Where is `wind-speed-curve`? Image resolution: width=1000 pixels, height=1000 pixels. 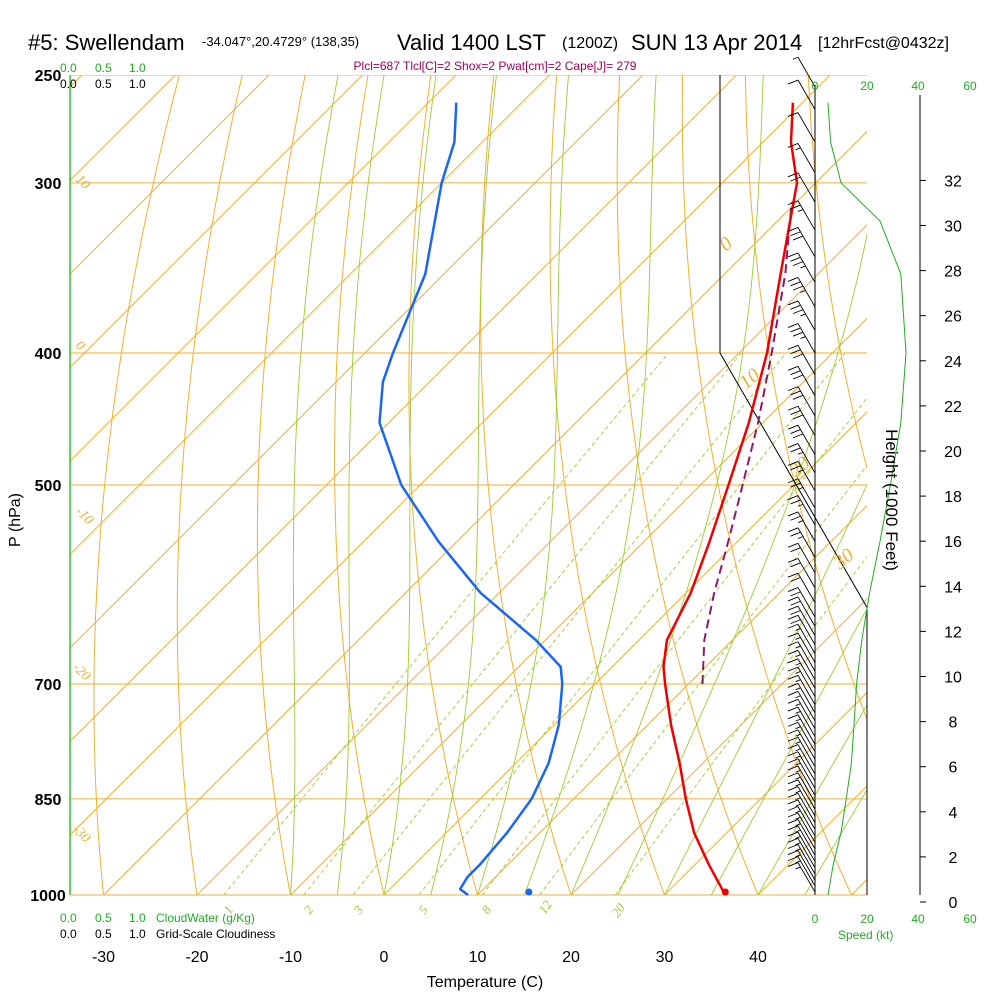 wind-speed-curve is located at coordinates (867, 499).